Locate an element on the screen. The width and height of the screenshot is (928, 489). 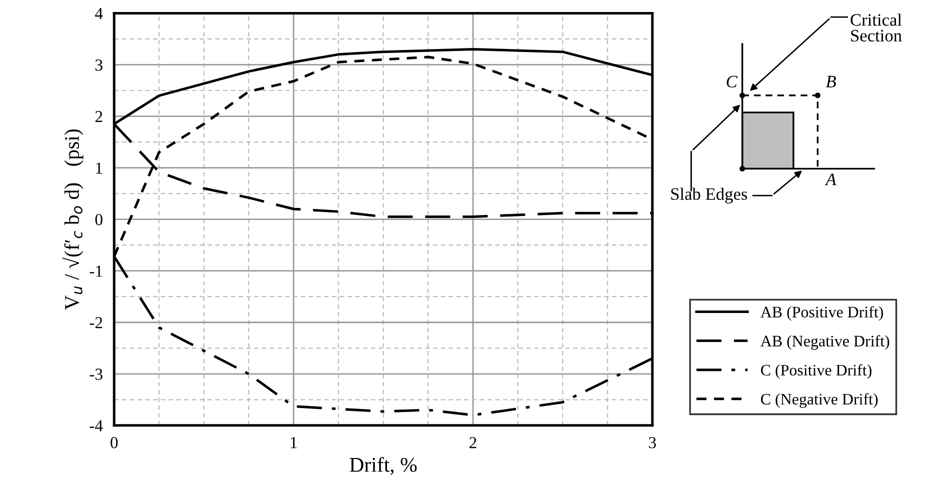
legend-label: AB (Negative Drift) is located at coordinates (825, 342).